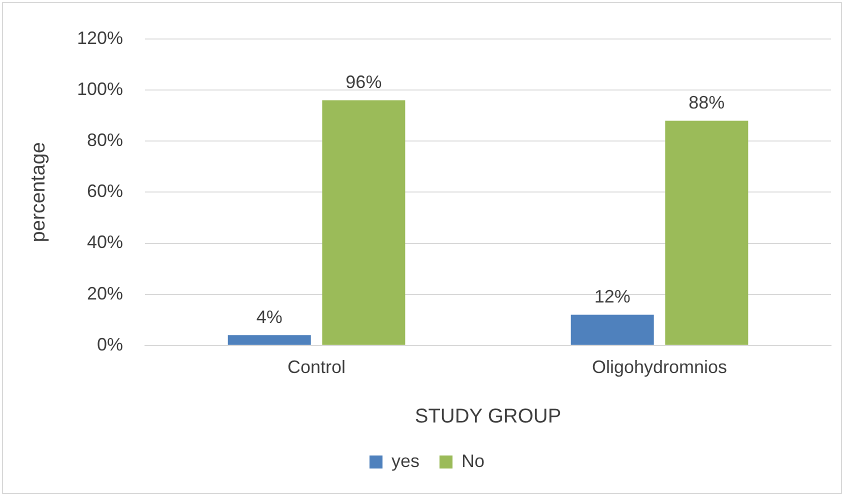 This screenshot has height=496, width=845. What do you see at coordinates (100, 38) in the screenshot?
I see `y-tick-label: 120%` at bounding box center [100, 38].